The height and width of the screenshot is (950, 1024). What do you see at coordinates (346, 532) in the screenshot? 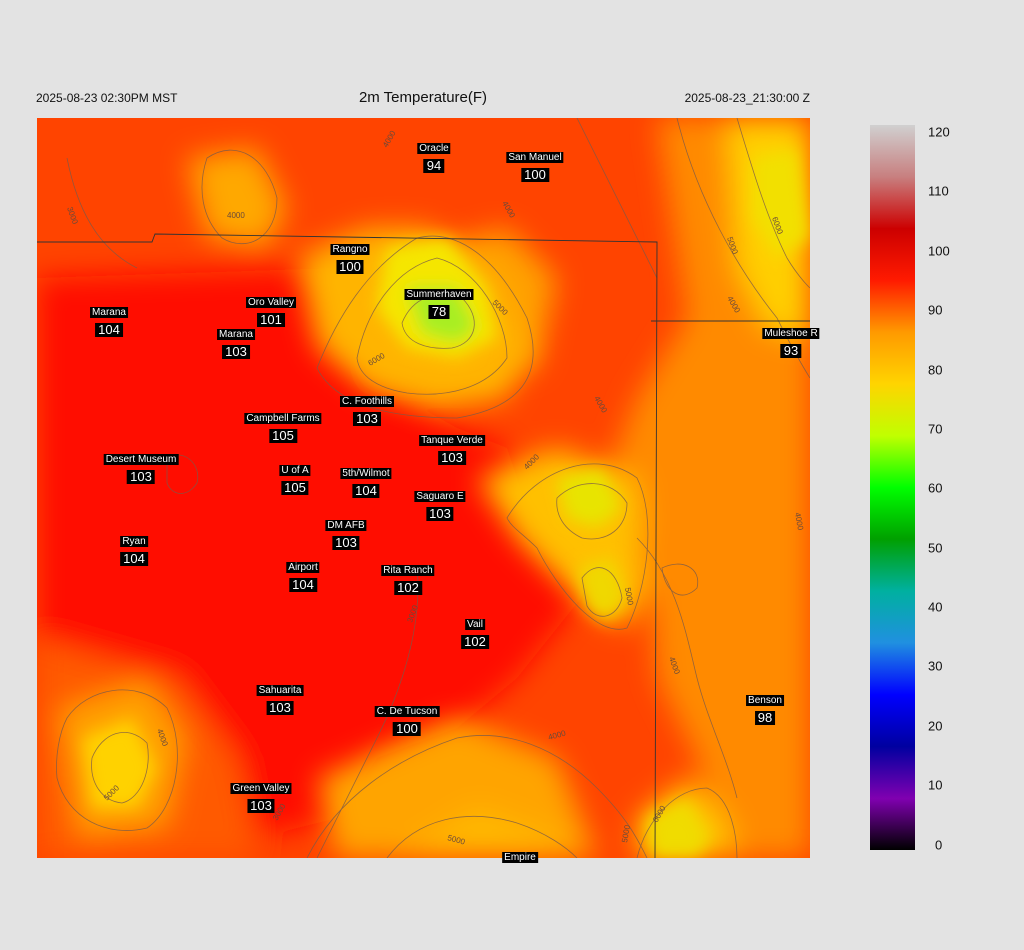
I see `station-marker: DM AFB 103` at bounding box center [346, 532].